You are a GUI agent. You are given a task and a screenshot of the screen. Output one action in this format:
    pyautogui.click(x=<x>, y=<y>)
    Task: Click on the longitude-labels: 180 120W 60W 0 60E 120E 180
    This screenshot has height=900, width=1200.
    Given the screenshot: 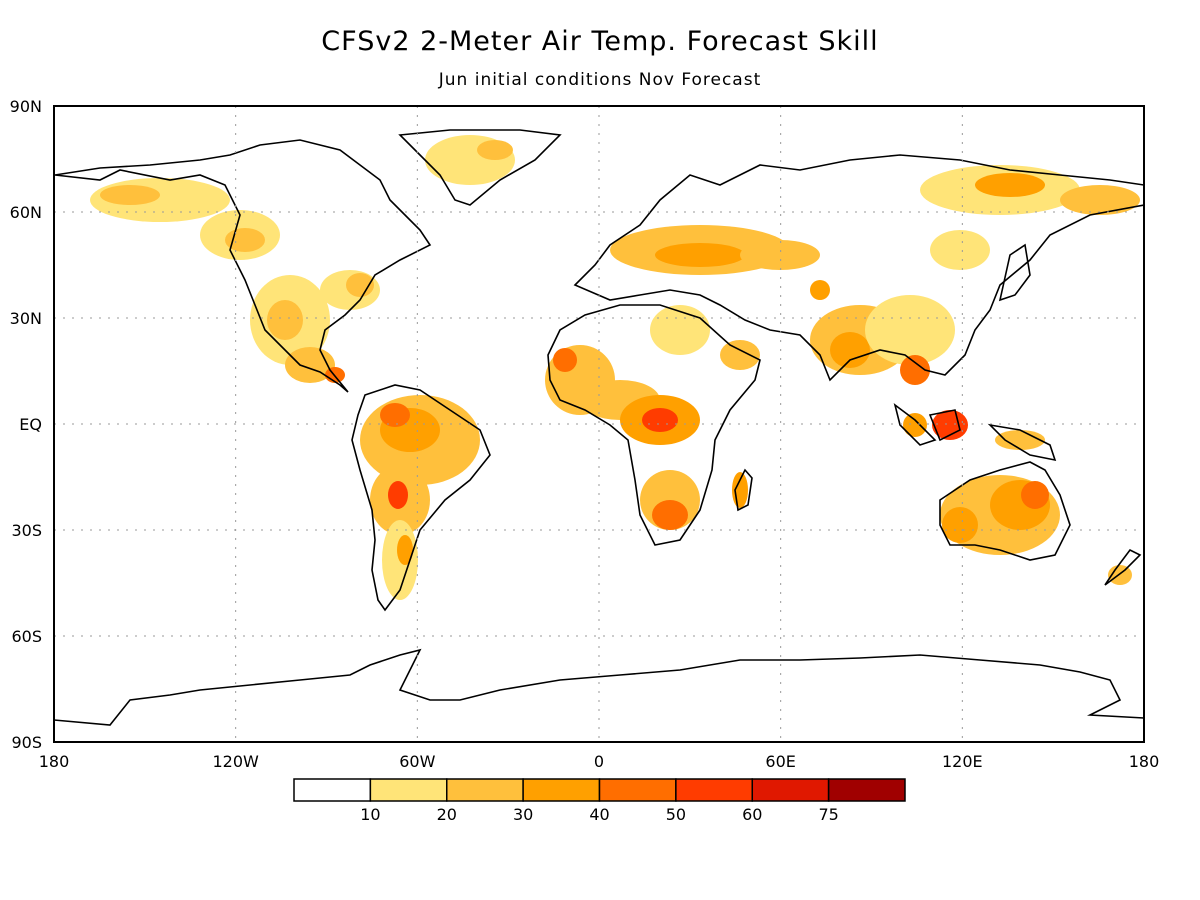 What is the action you would take?
    pyautogui.click(x=599, y=761)
    